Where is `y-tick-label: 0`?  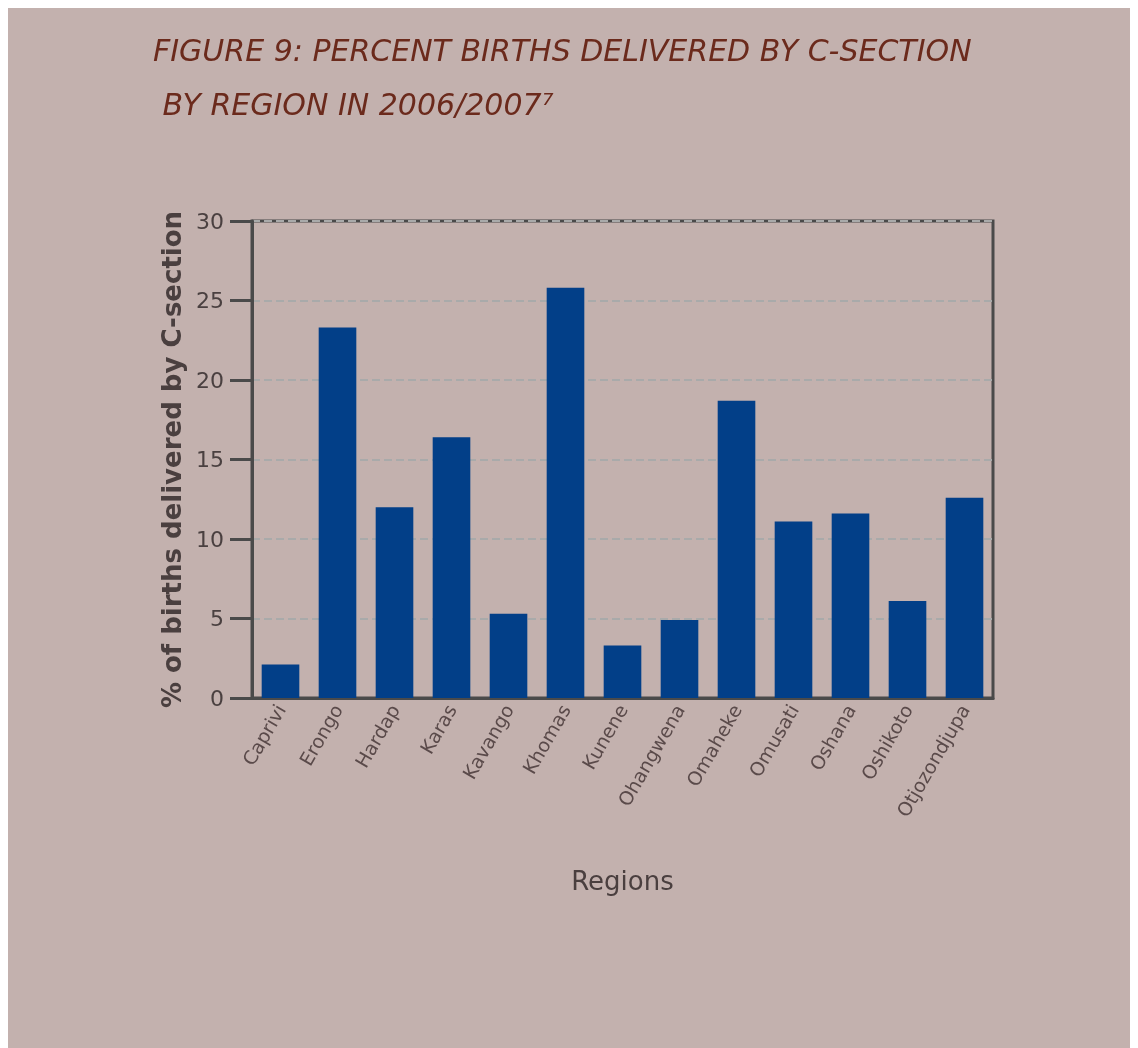
y-tick-label: 0 is located at coordinates (217, 698).